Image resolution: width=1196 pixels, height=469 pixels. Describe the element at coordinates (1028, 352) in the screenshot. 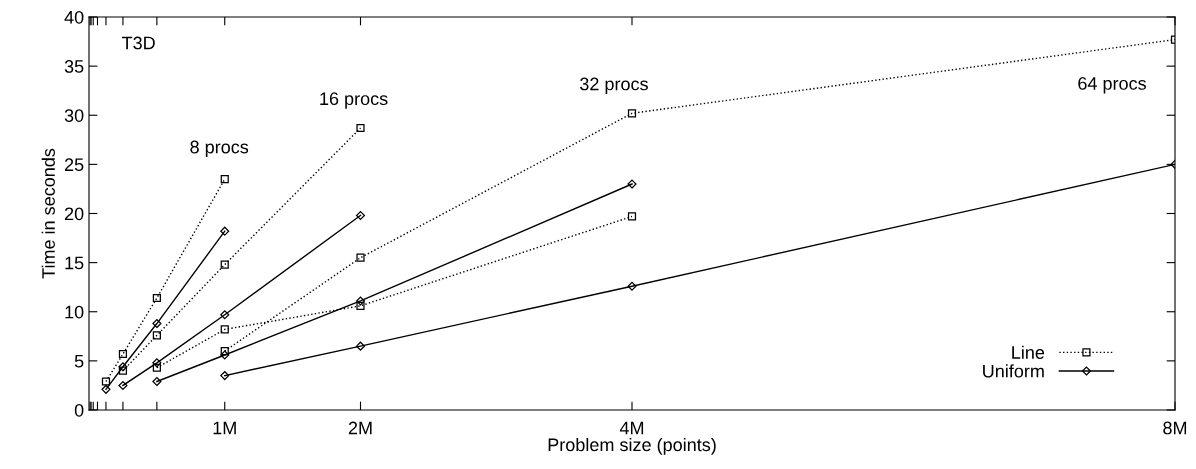

I see `legend-label: Line` at that location.